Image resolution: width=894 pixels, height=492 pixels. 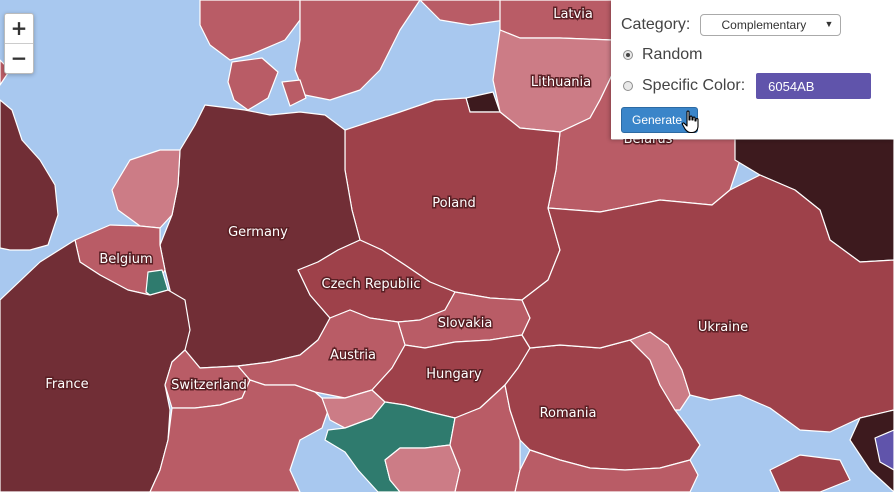 What do you see at coordinates (29, 175) in the screenshot?
I see `country-great-britain` at bounding box center [29, 175].